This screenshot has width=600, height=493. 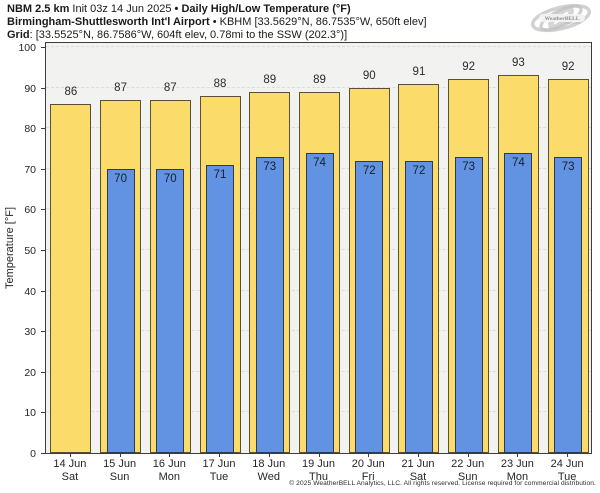 What do you see at coordinates (22, 251) in the screenshot?
I see `y-axis: 0 10 20 30 40 50 60 70 80 90 100` at bounding box center [22, 251].